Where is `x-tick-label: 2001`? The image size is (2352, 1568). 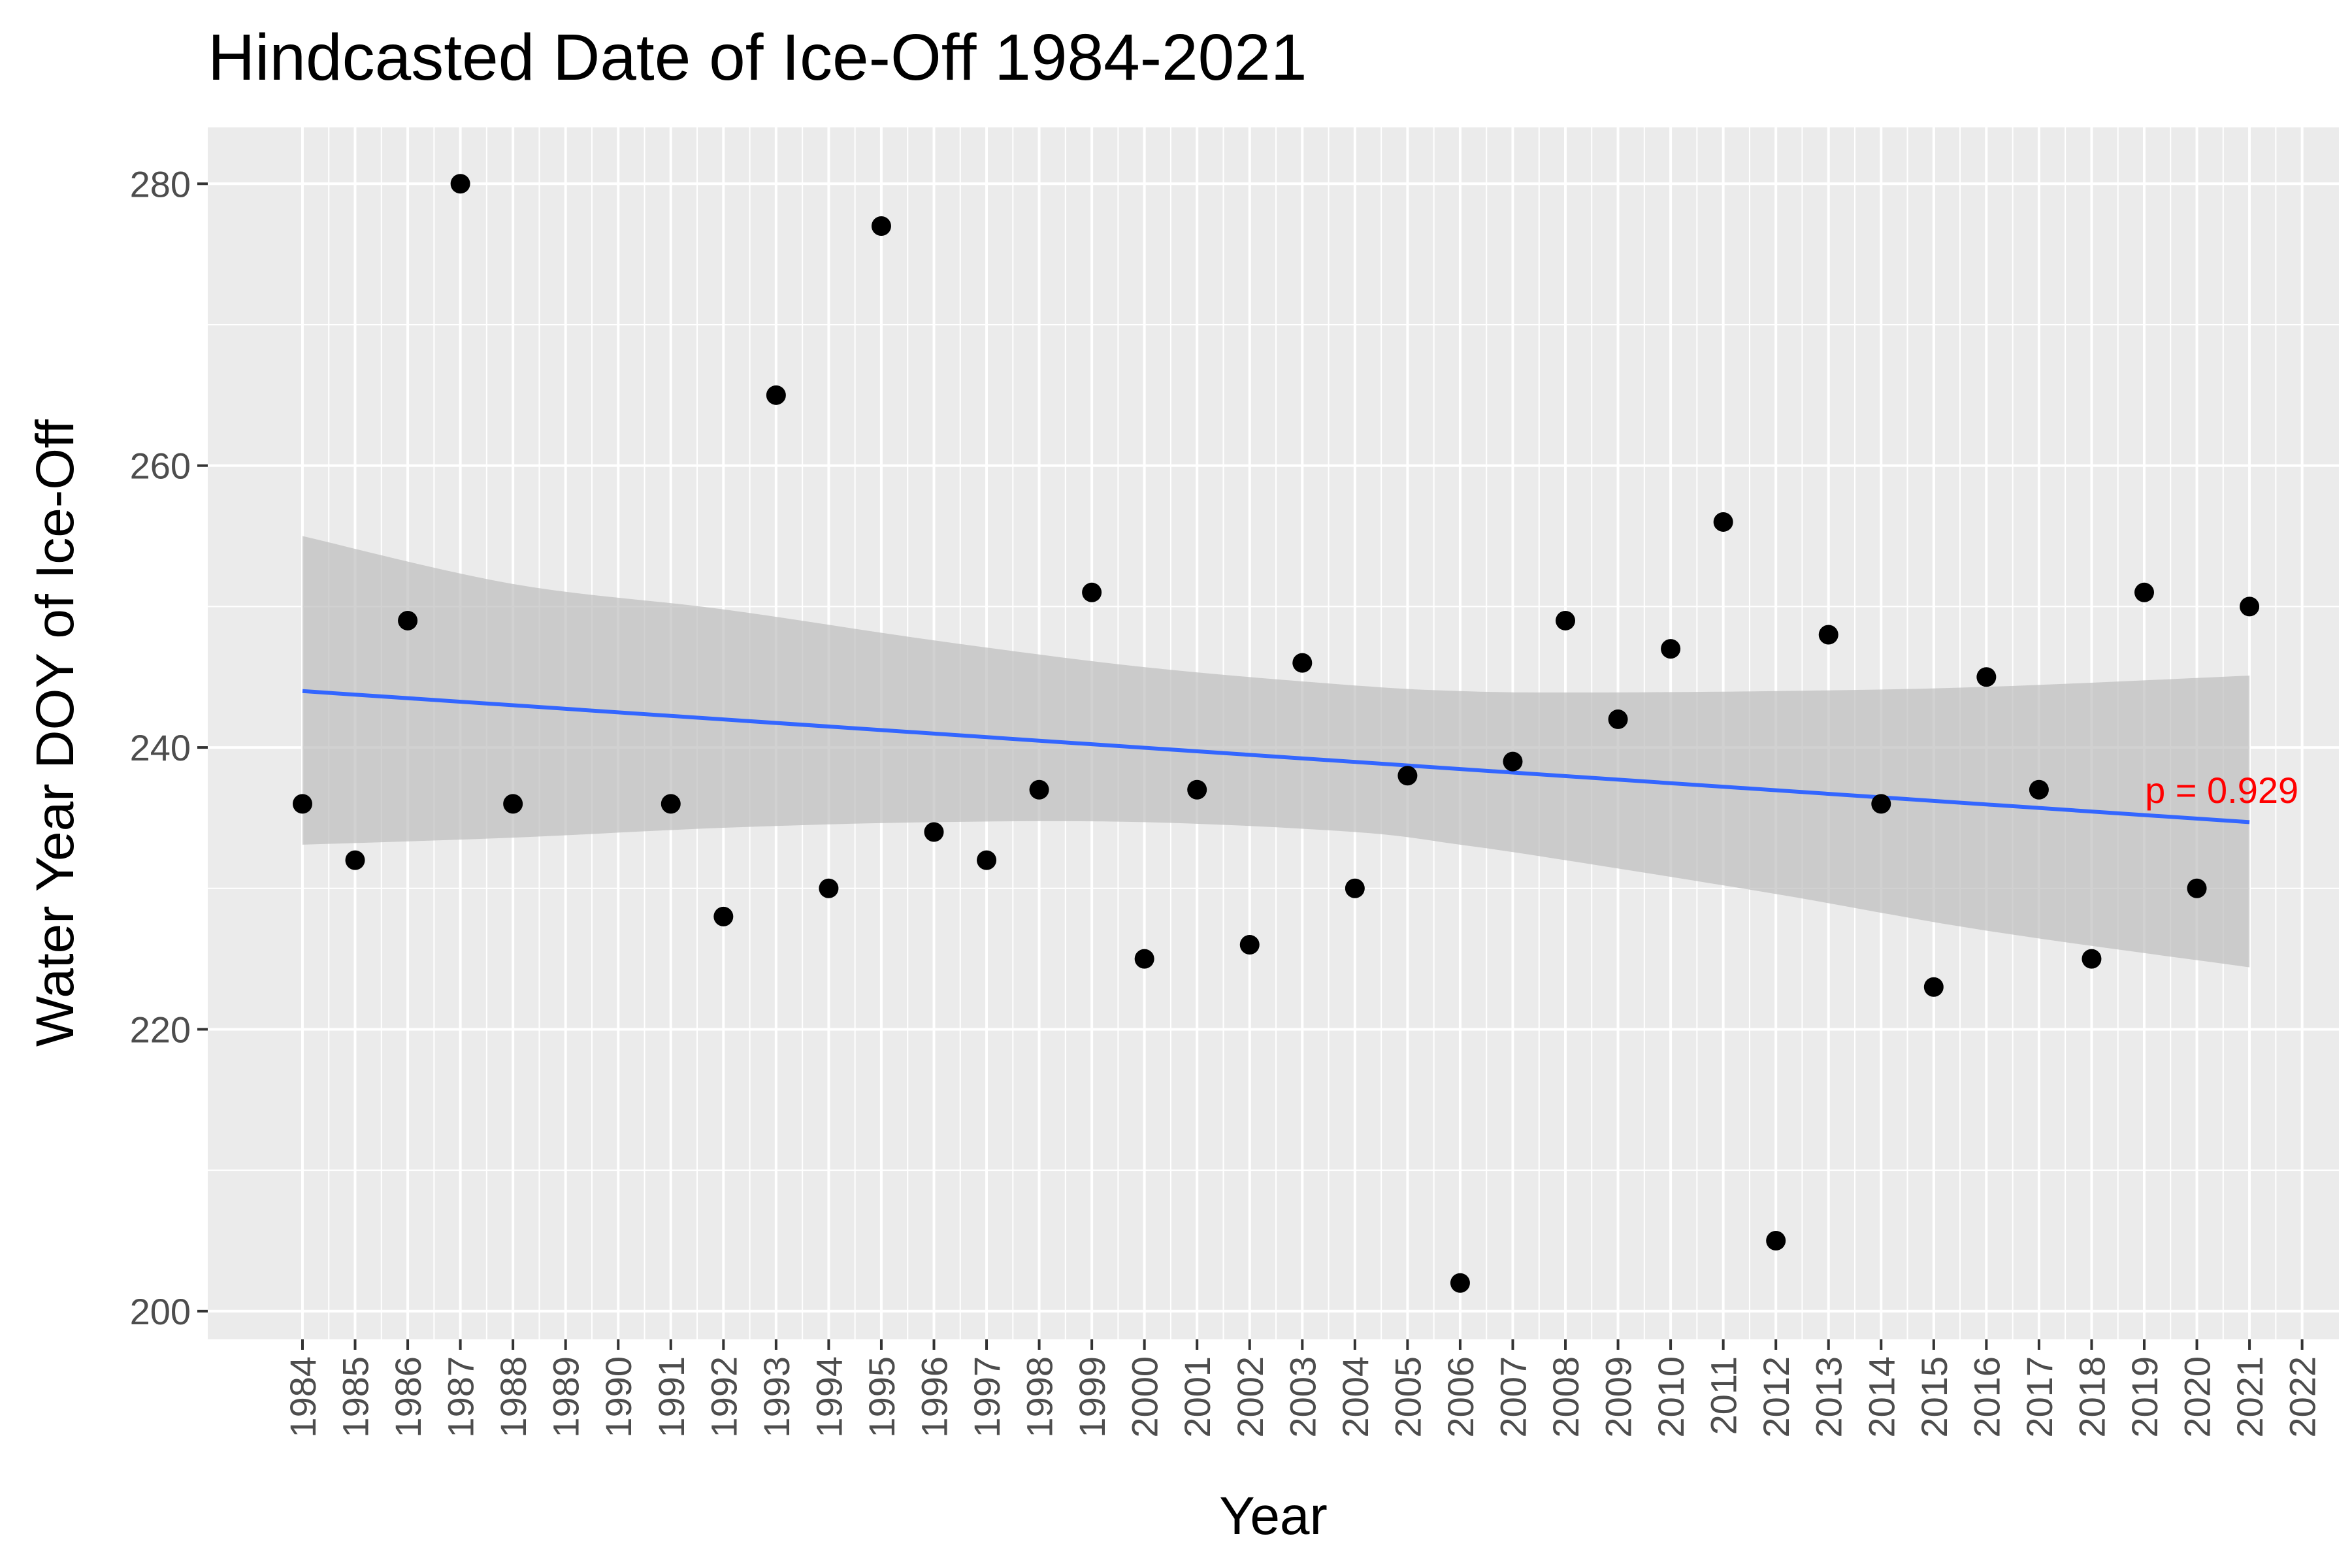 x-tick-label: 2001 is located at coordinates (1197, 1397).